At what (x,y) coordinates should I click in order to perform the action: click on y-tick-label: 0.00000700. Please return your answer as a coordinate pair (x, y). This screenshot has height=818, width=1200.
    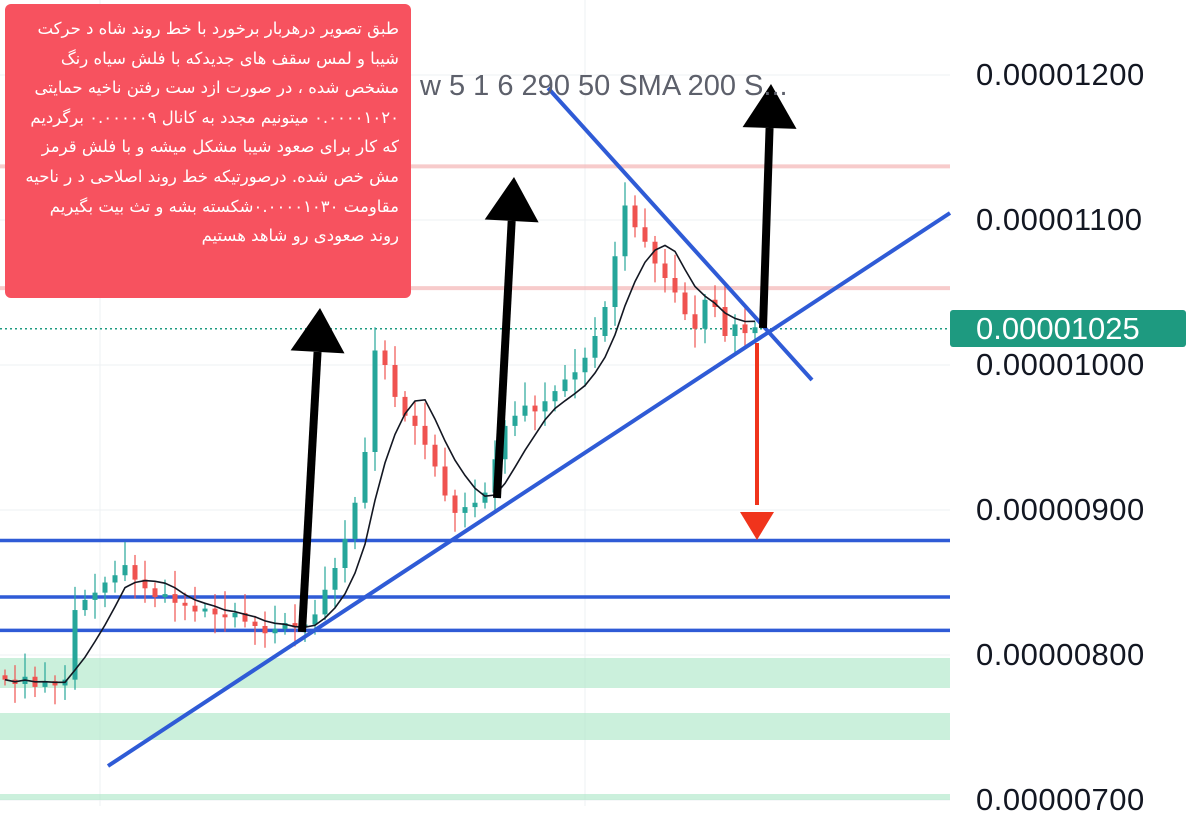
    Looking at the image, I should click on (1060, 799).